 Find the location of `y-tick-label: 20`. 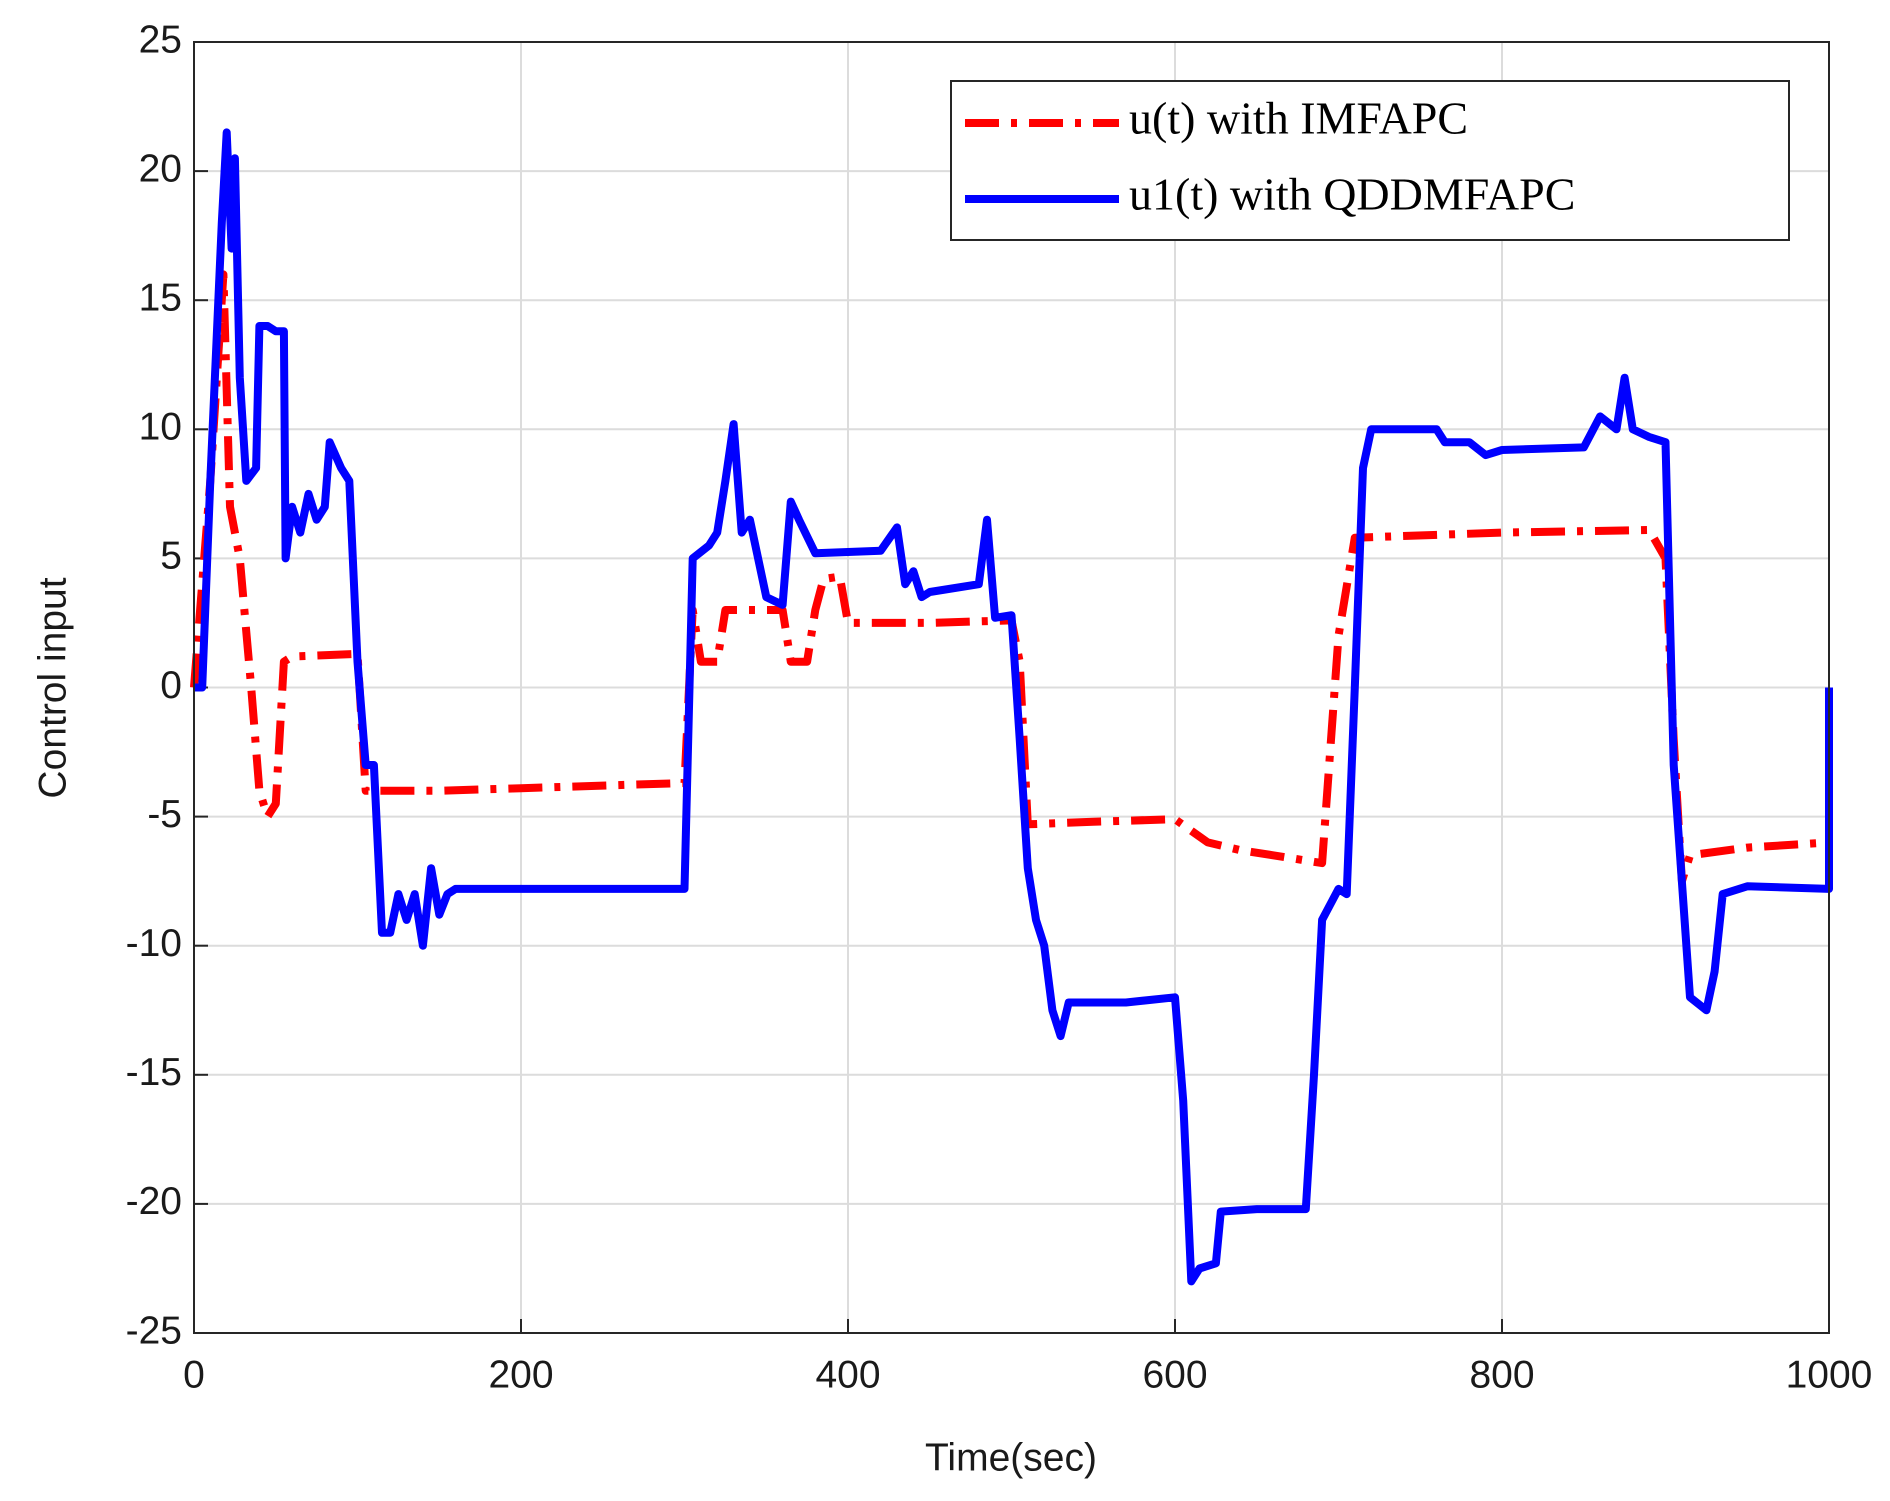

y-tick-label: 20 is located at coordinates (160, 168).